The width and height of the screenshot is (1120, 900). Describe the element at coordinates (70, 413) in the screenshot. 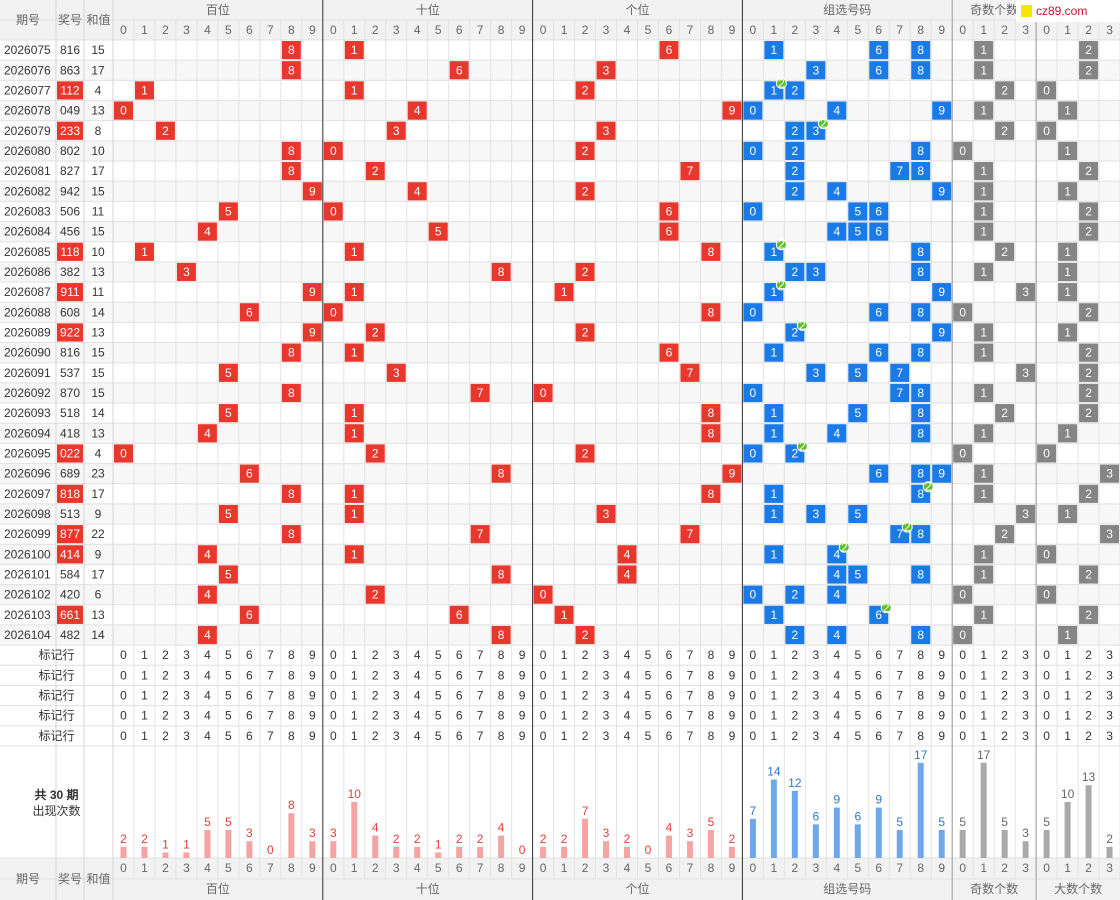

I see `number: 518` at that location.